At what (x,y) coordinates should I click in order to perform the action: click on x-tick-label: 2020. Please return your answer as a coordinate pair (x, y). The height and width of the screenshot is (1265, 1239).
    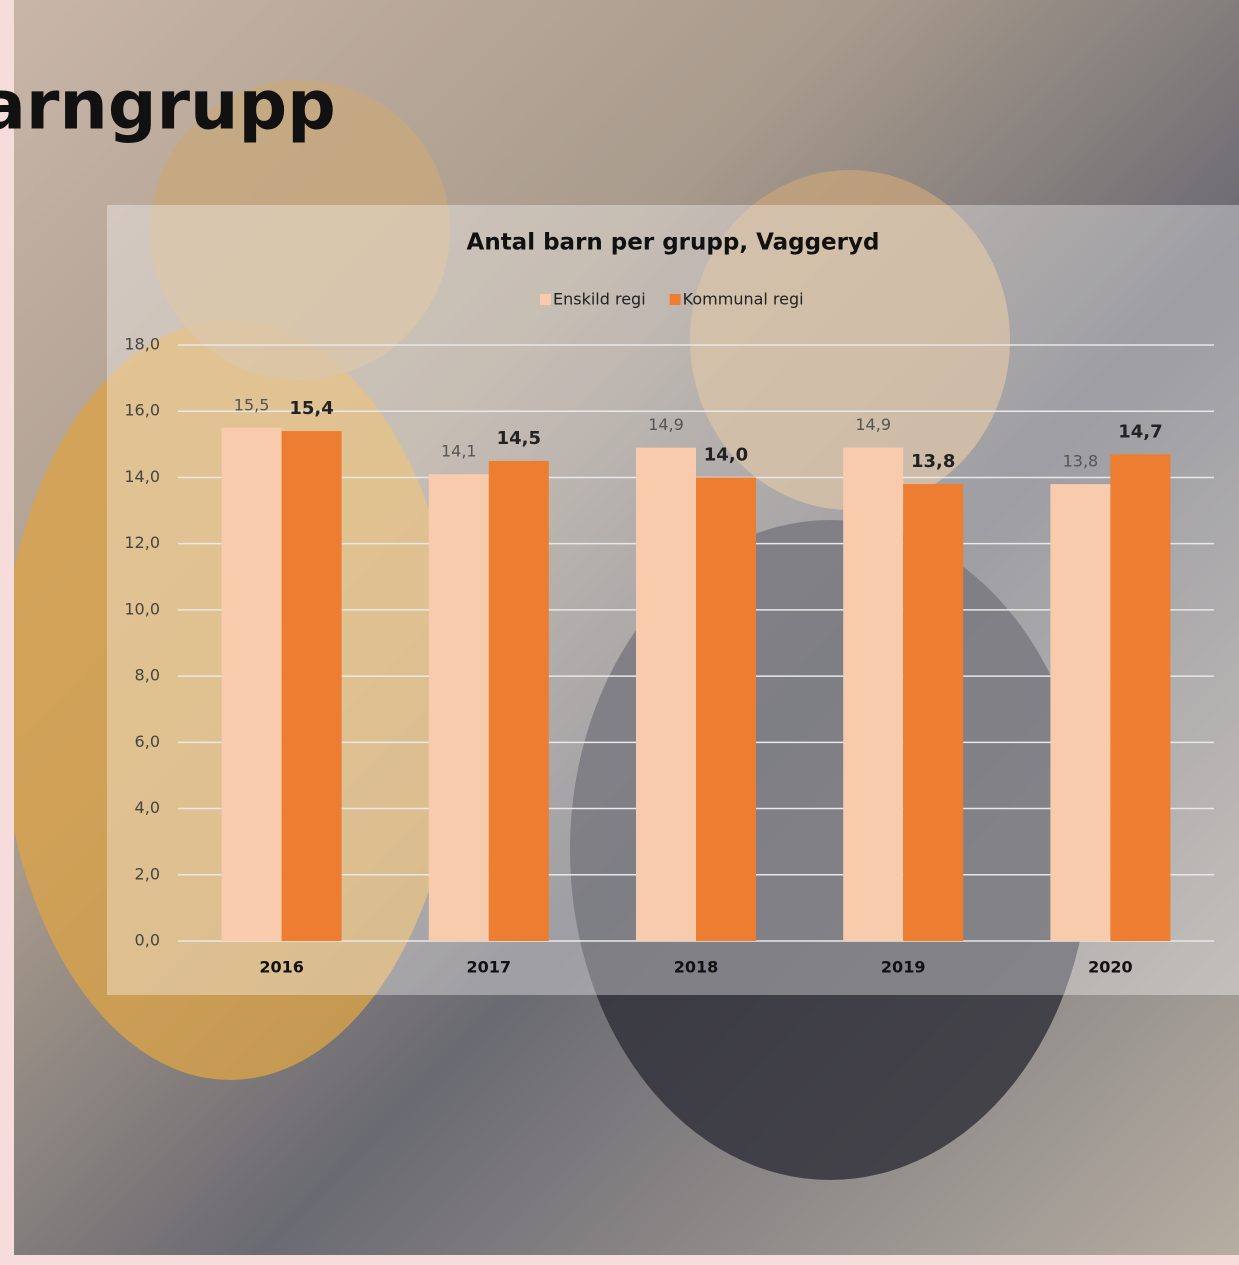
    Looking at the image, I should click on (1110, 967).